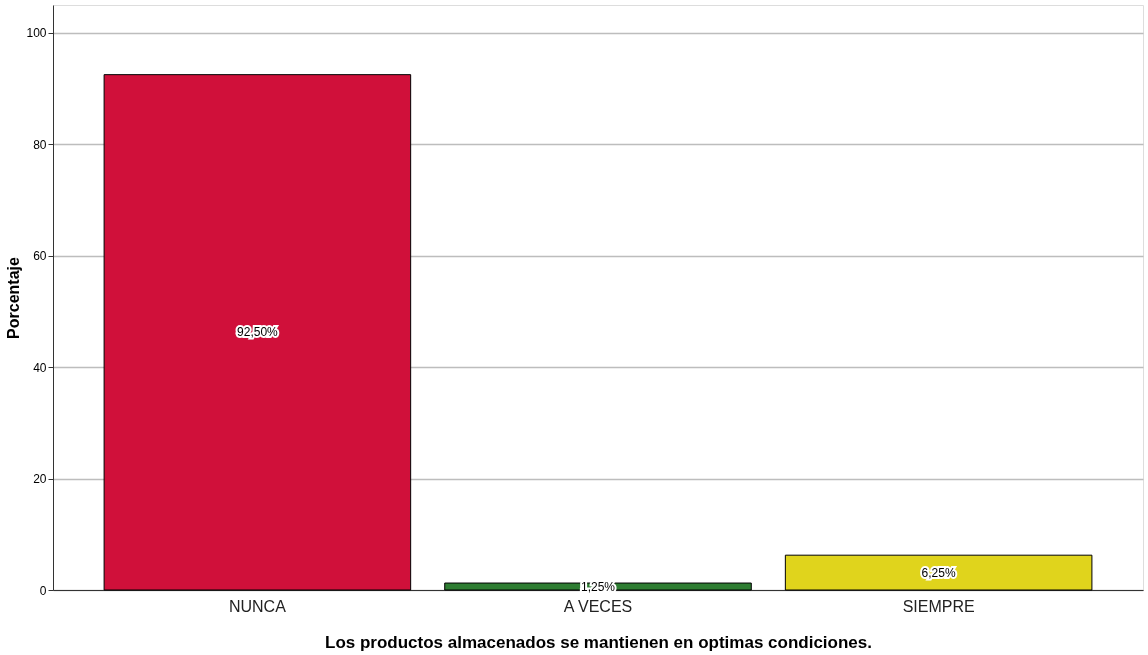 The width and height of the screenshot is (1148, 655). I want to click on x-tick-label: SIEMPRE, so click(938, 606).